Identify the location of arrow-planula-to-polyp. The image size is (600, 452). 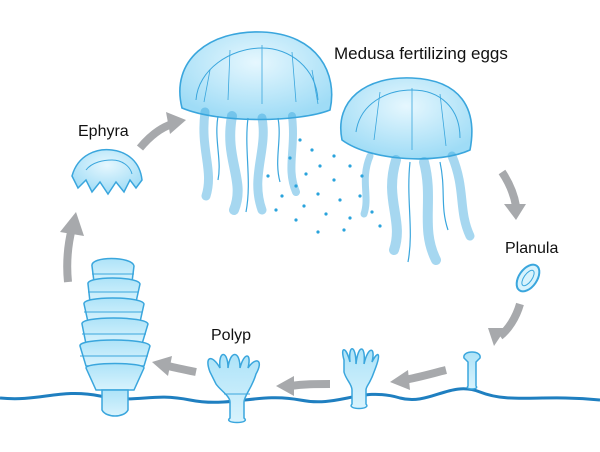
(506, 324).